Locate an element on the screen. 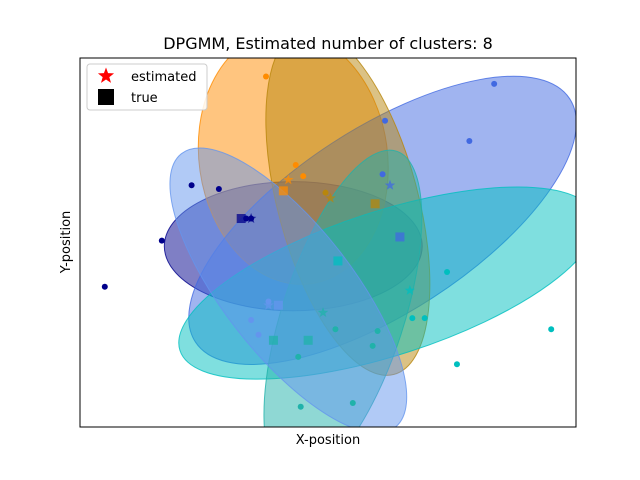 The height and width of the screenshot is (480, 640). x-axis-label: X-position is located at coordinates (328, 440).